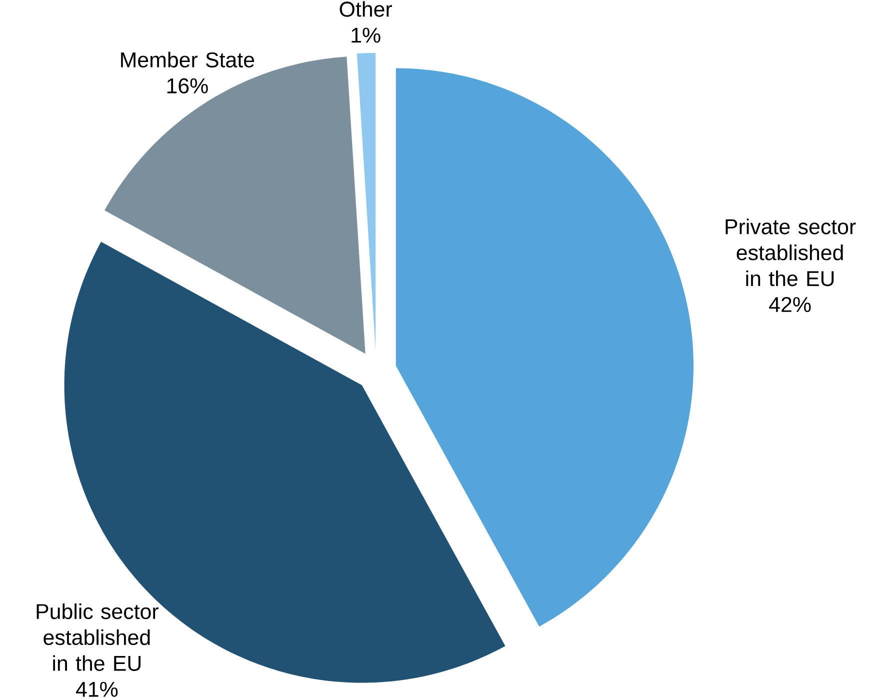  Describe the element at coordinates (366, 35) in the screenshot. I see `data-label: 1%` at that location.